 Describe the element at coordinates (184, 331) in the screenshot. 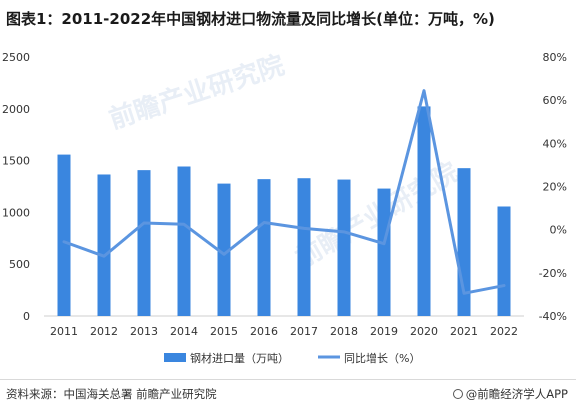

I see `x-tick-label: 2014` at that location.